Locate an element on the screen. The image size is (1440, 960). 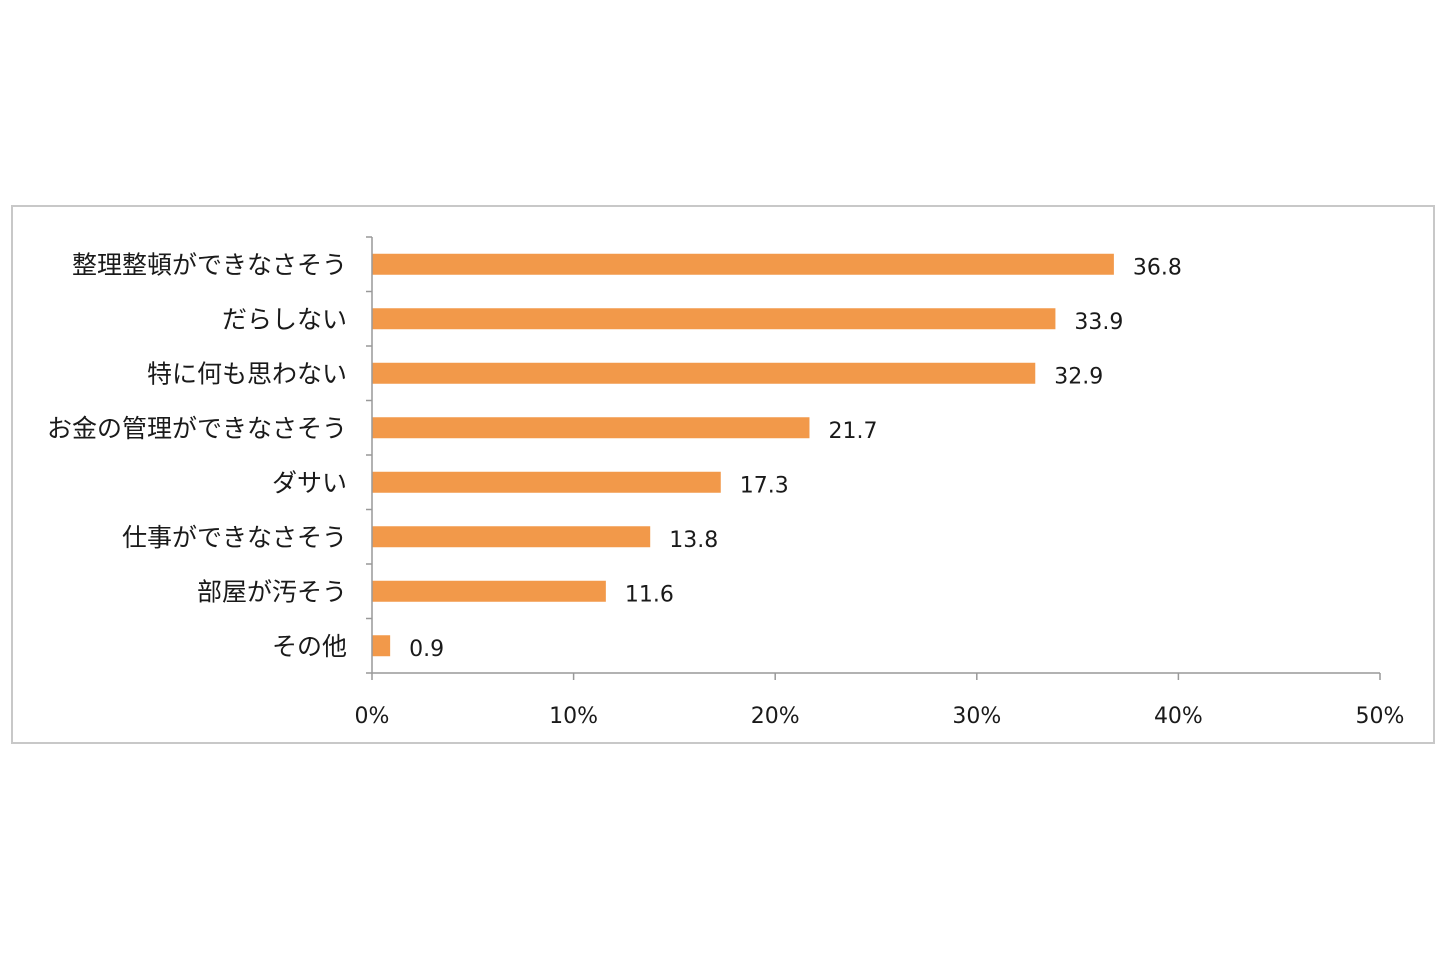
x-tick-label: 20% is located at coordinates (775, 716).